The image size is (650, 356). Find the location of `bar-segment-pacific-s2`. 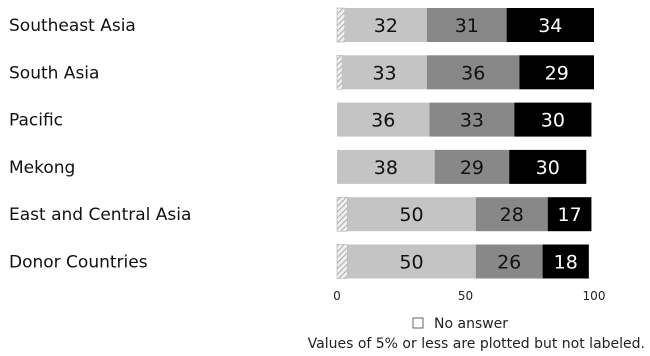

bar-segment-pacific-s2 is located at coordinates (472, 119).